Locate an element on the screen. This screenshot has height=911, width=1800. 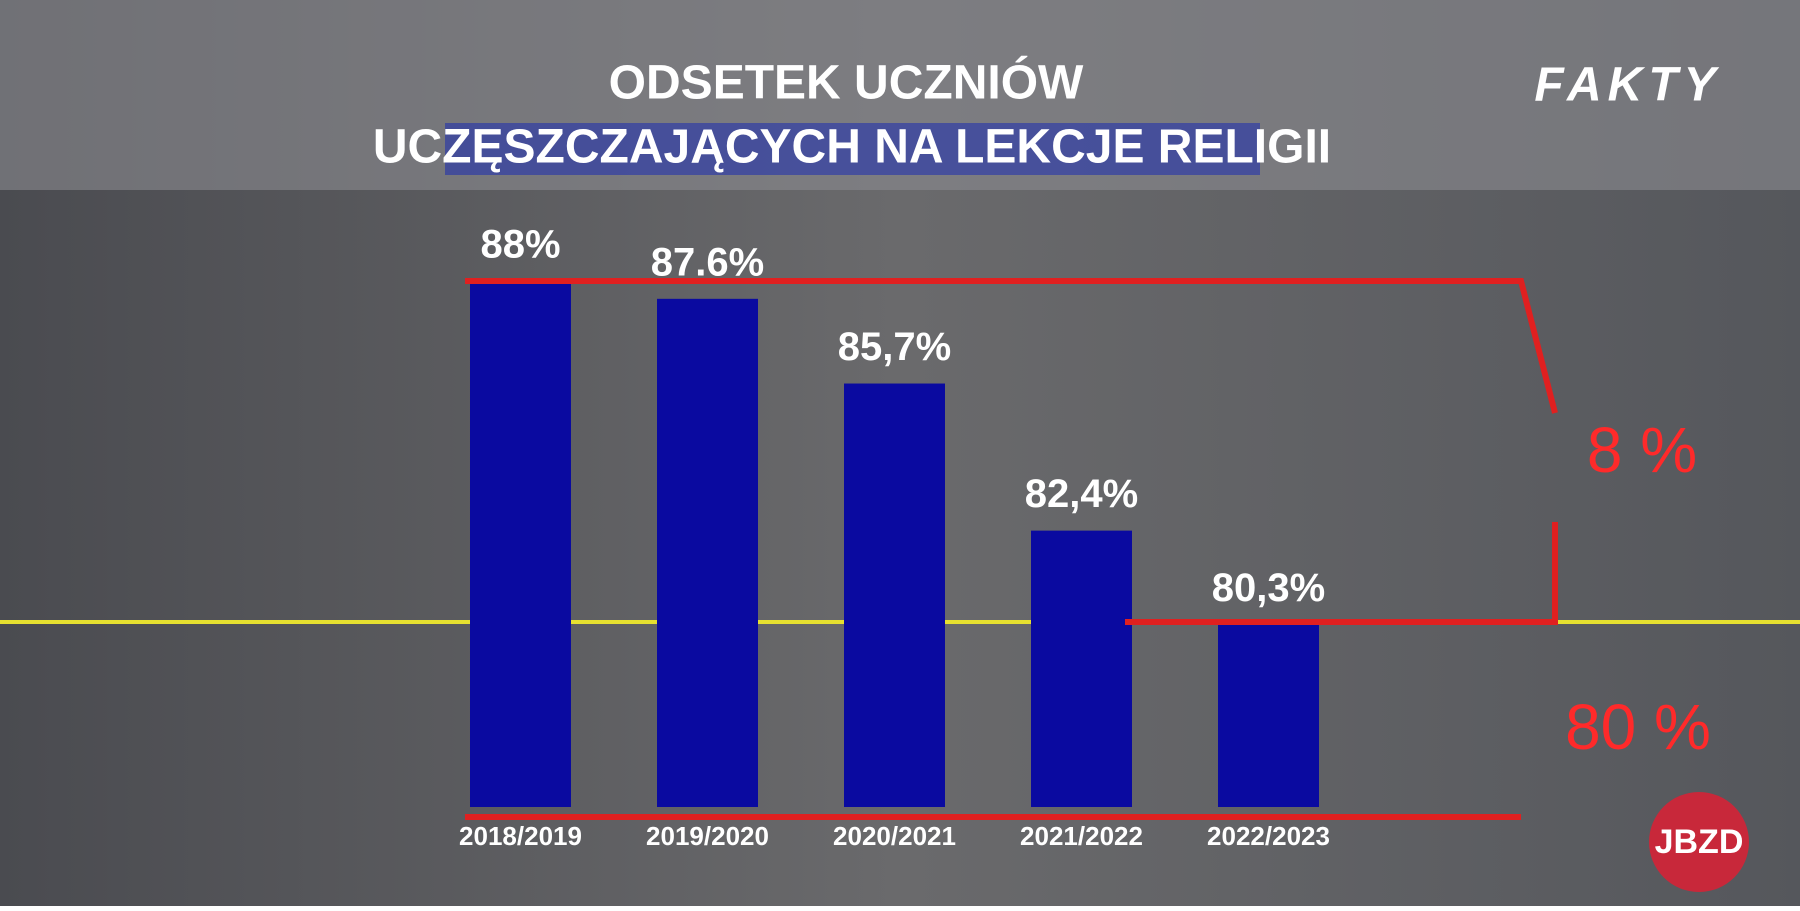
annotation: 80 % is located at coordinates (1638, 727).